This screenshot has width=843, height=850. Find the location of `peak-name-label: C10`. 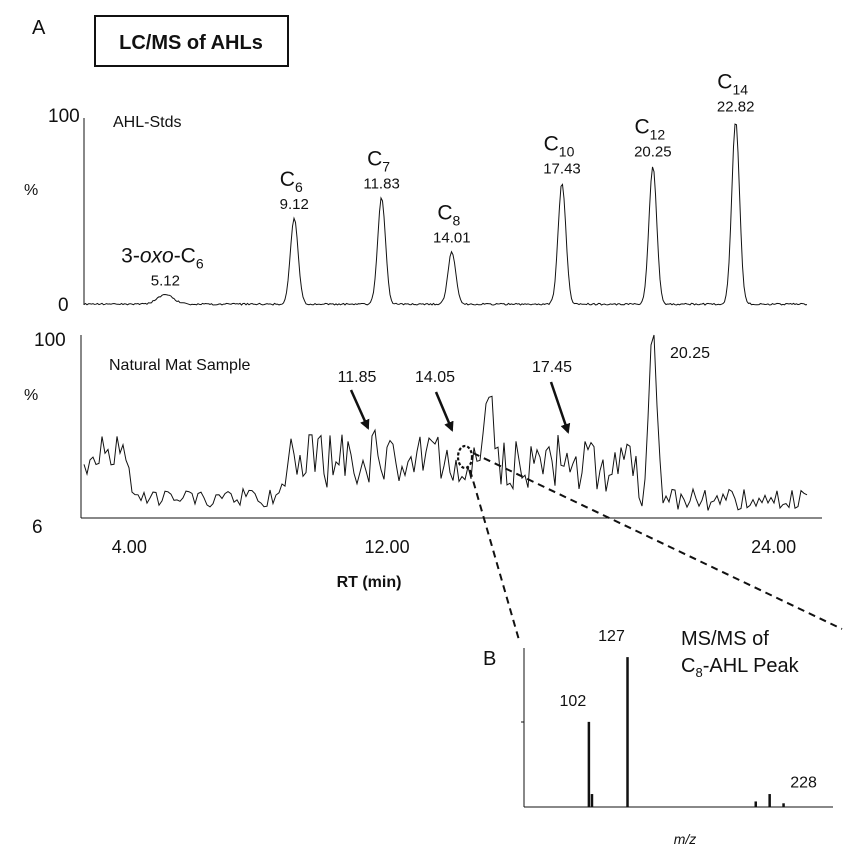

peak-name-label: C10 is located at coordinates (559, 145).